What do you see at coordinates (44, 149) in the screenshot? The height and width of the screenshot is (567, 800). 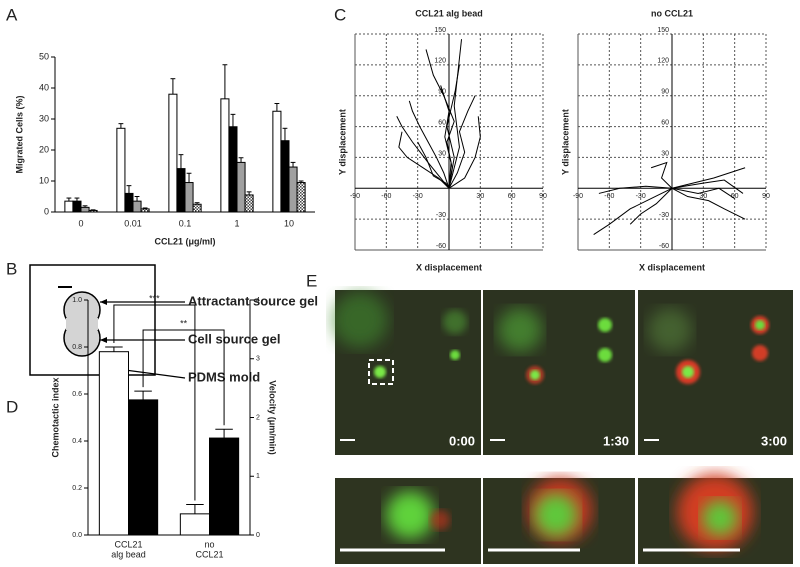 I see `y-tick-label: 20` at bounding box center [44, 149].